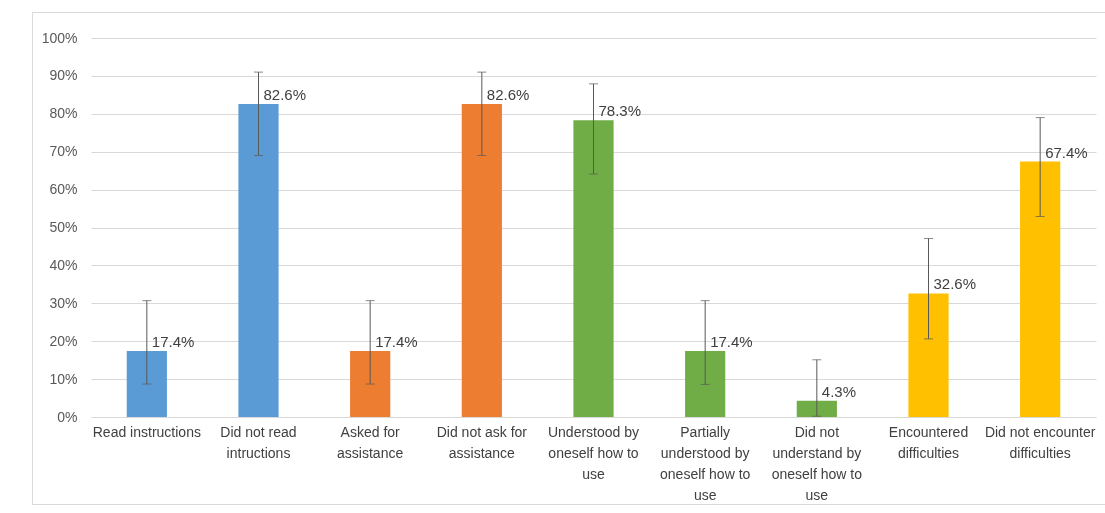  I want to click on x-tick-label: Understood by oneself how to use, so click(593, 452).